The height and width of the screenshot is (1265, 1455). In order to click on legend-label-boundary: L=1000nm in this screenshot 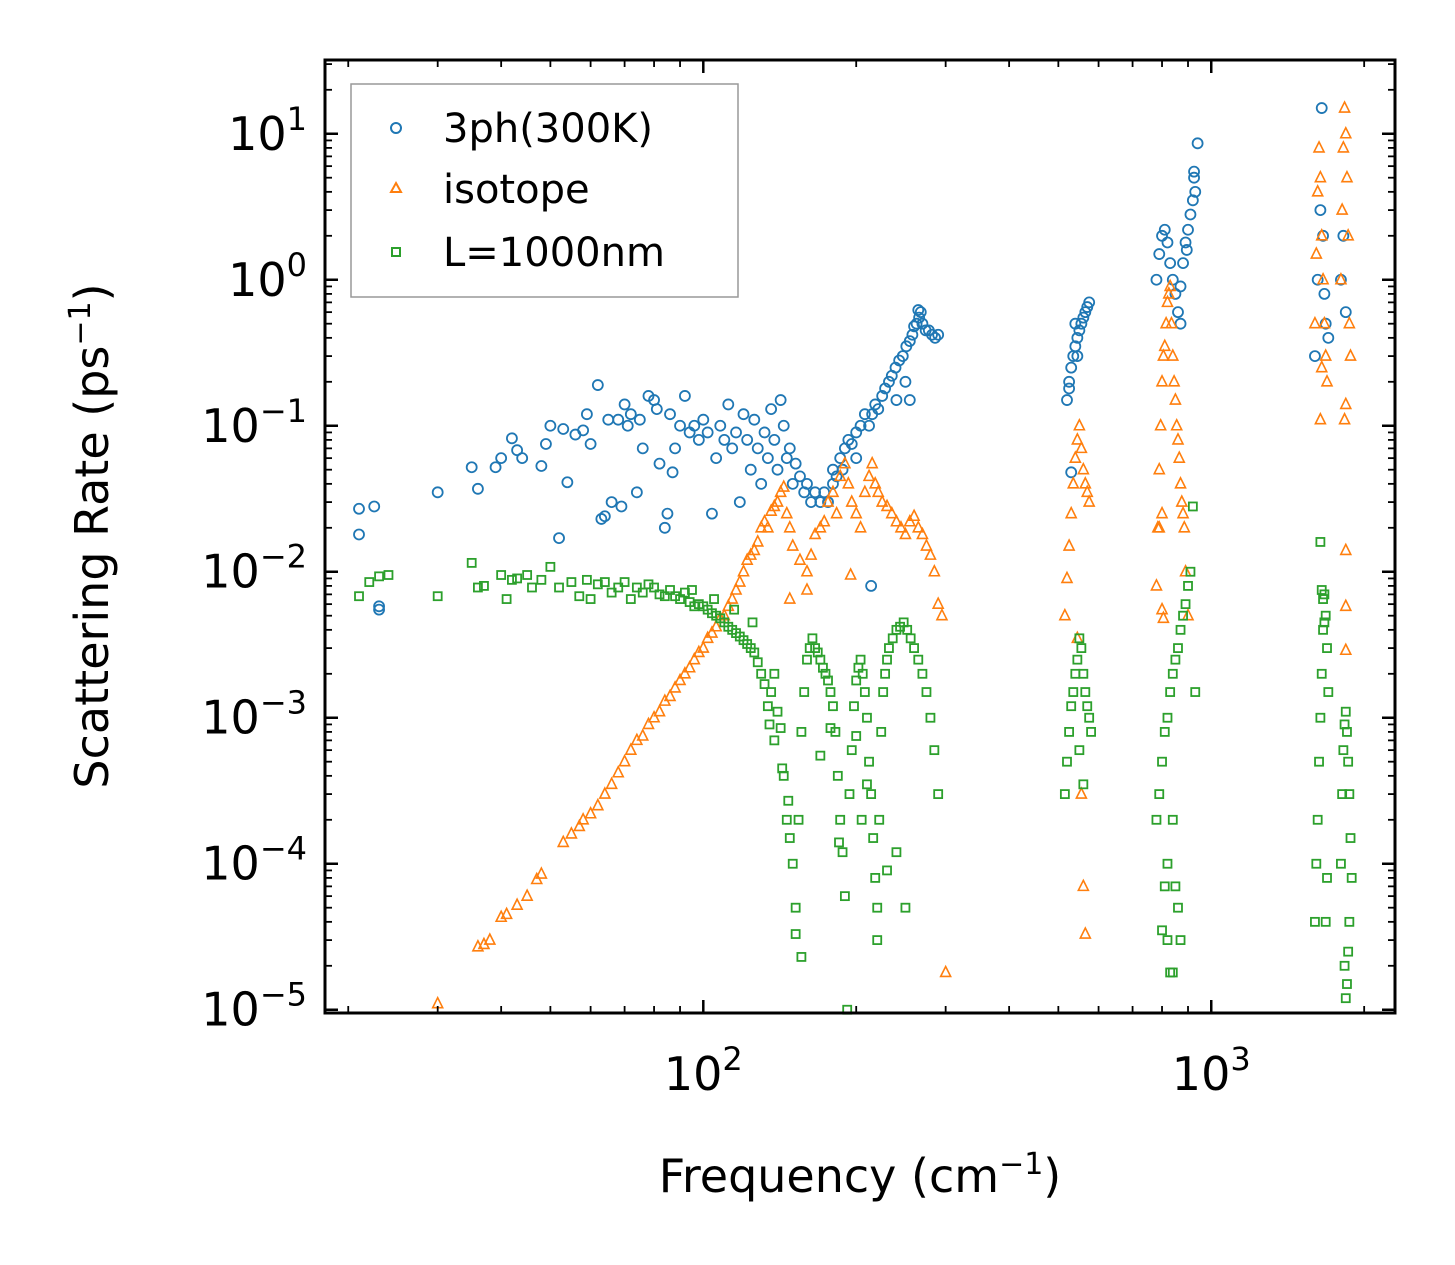, I will do `click(554, 253)`.